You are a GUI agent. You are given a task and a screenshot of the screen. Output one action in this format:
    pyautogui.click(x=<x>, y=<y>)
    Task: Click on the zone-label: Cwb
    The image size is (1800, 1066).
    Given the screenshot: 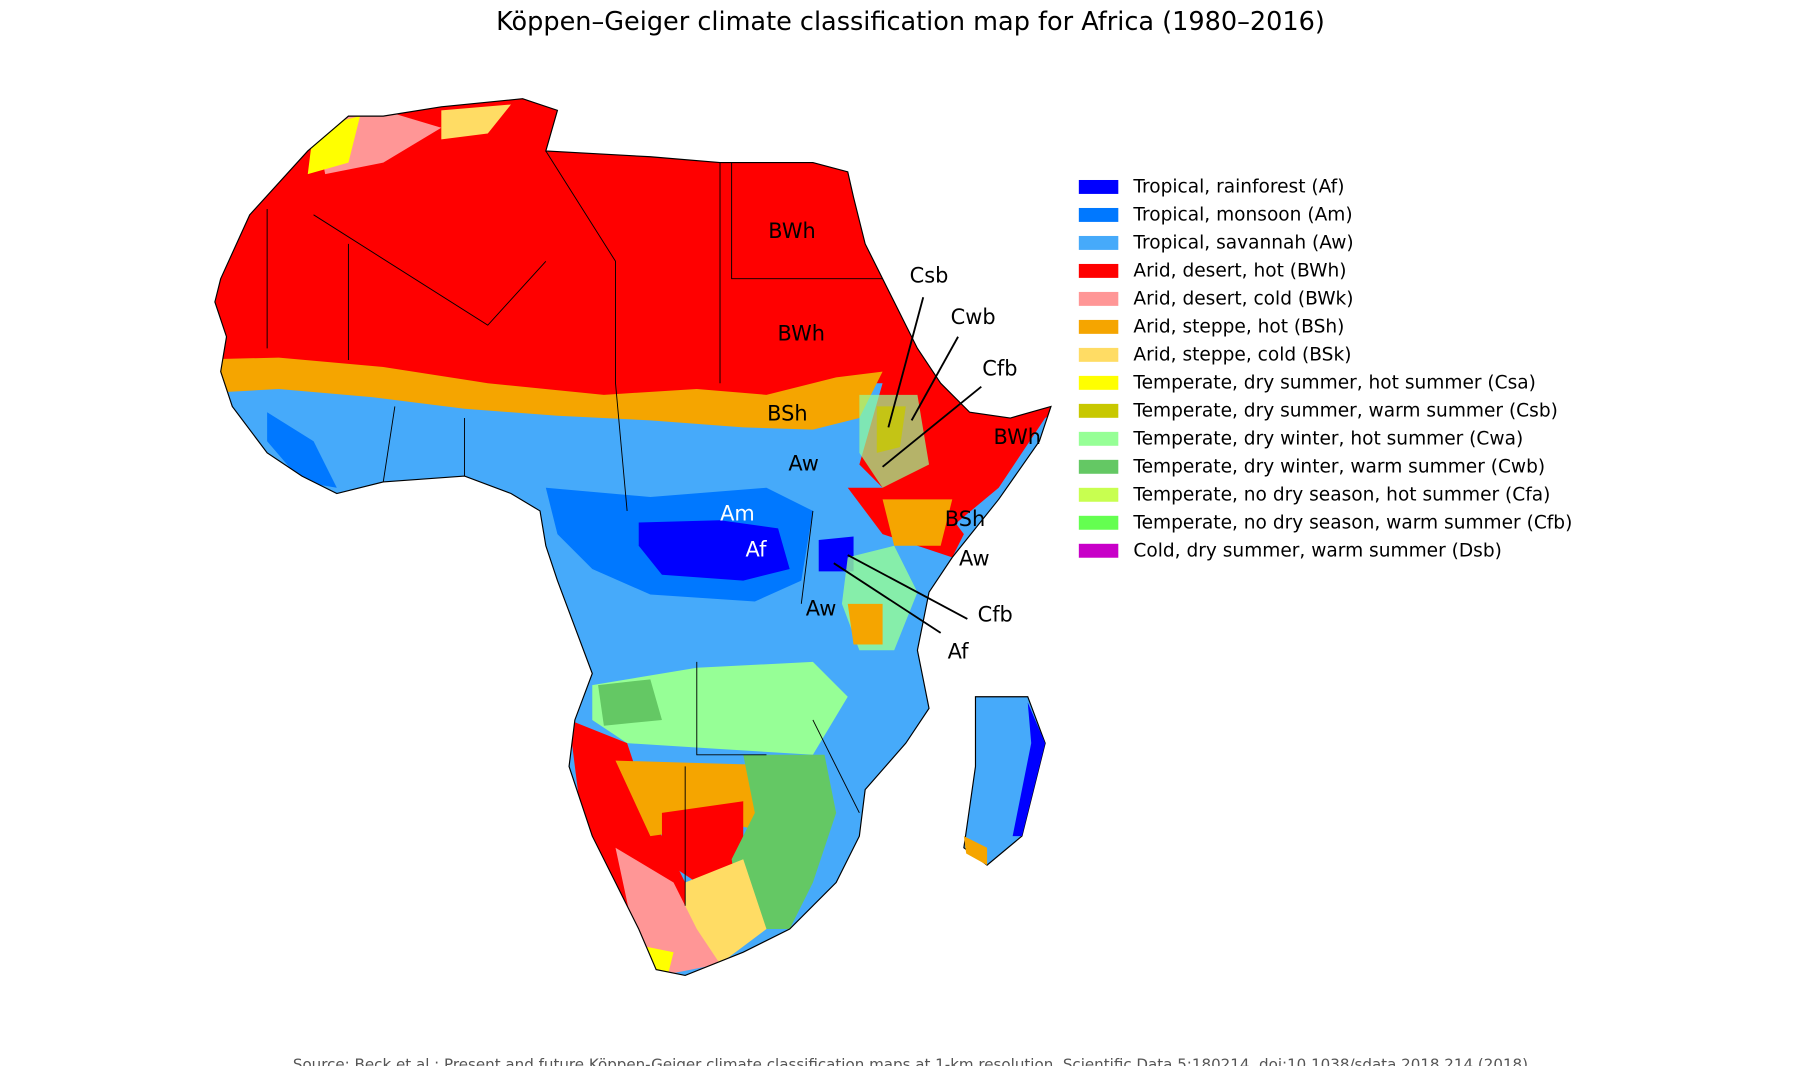 What is the action you would take?
    pyautogui.click(x=973, y=317)
    